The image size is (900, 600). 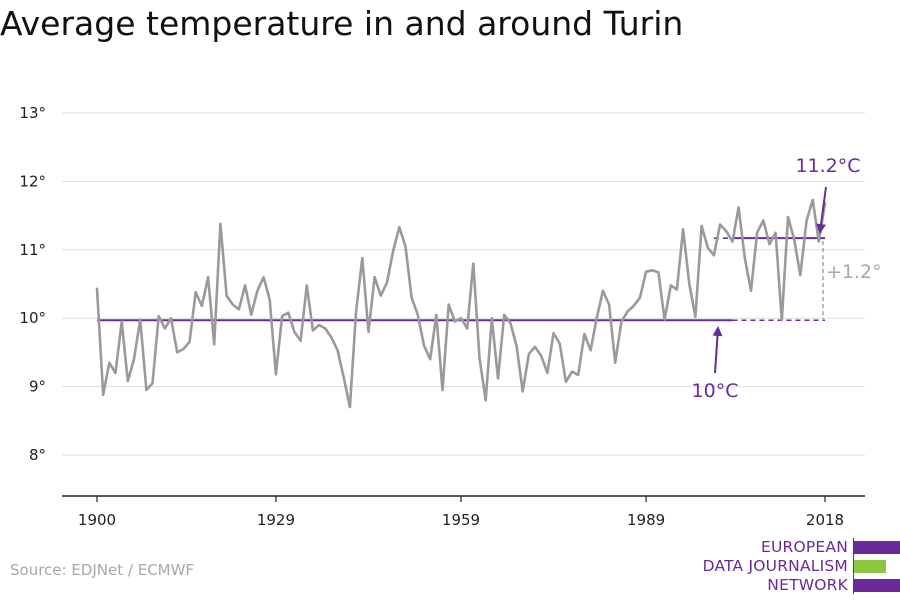 What do you see at coordinates (37, 387) in the screenshot?
I see `y-tick-label-9: 9°` at bounding box center [37, 387].